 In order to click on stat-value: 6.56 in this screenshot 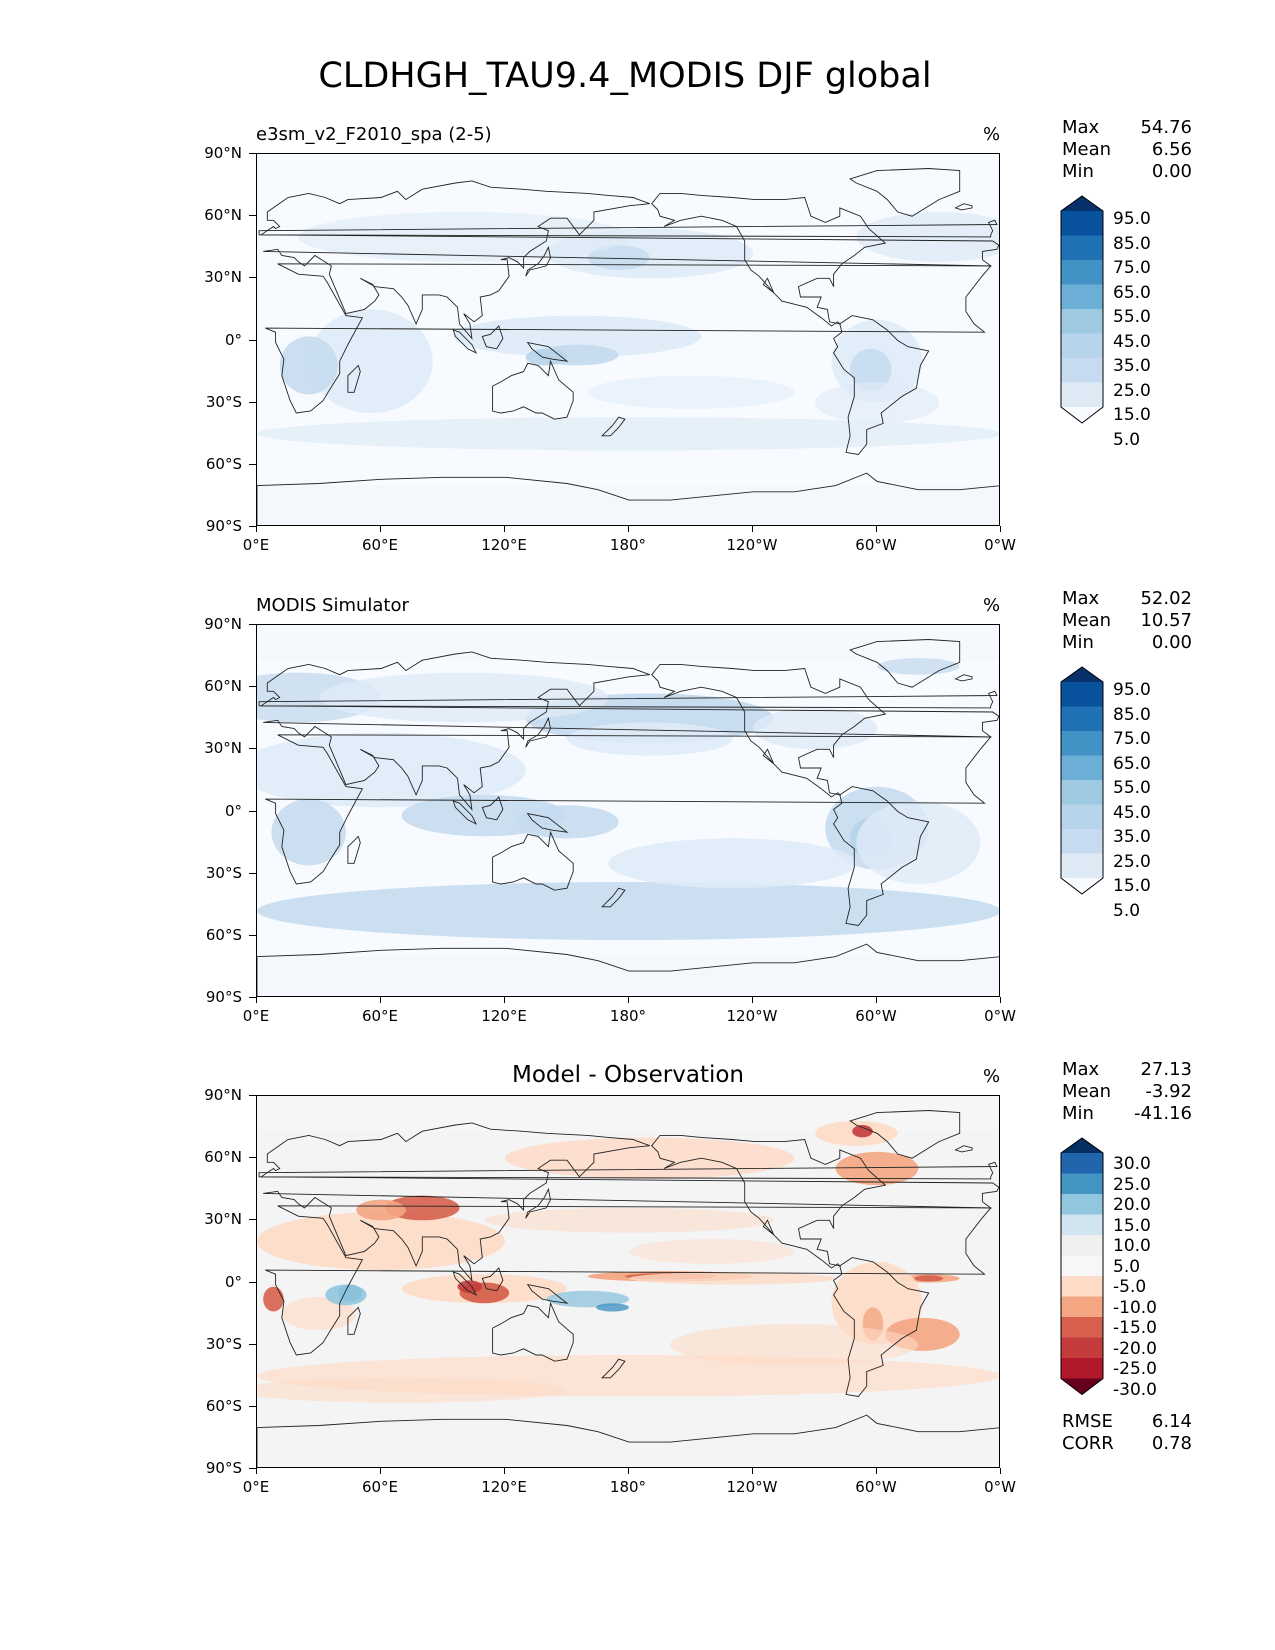, I will do `click(1171, 149)`.